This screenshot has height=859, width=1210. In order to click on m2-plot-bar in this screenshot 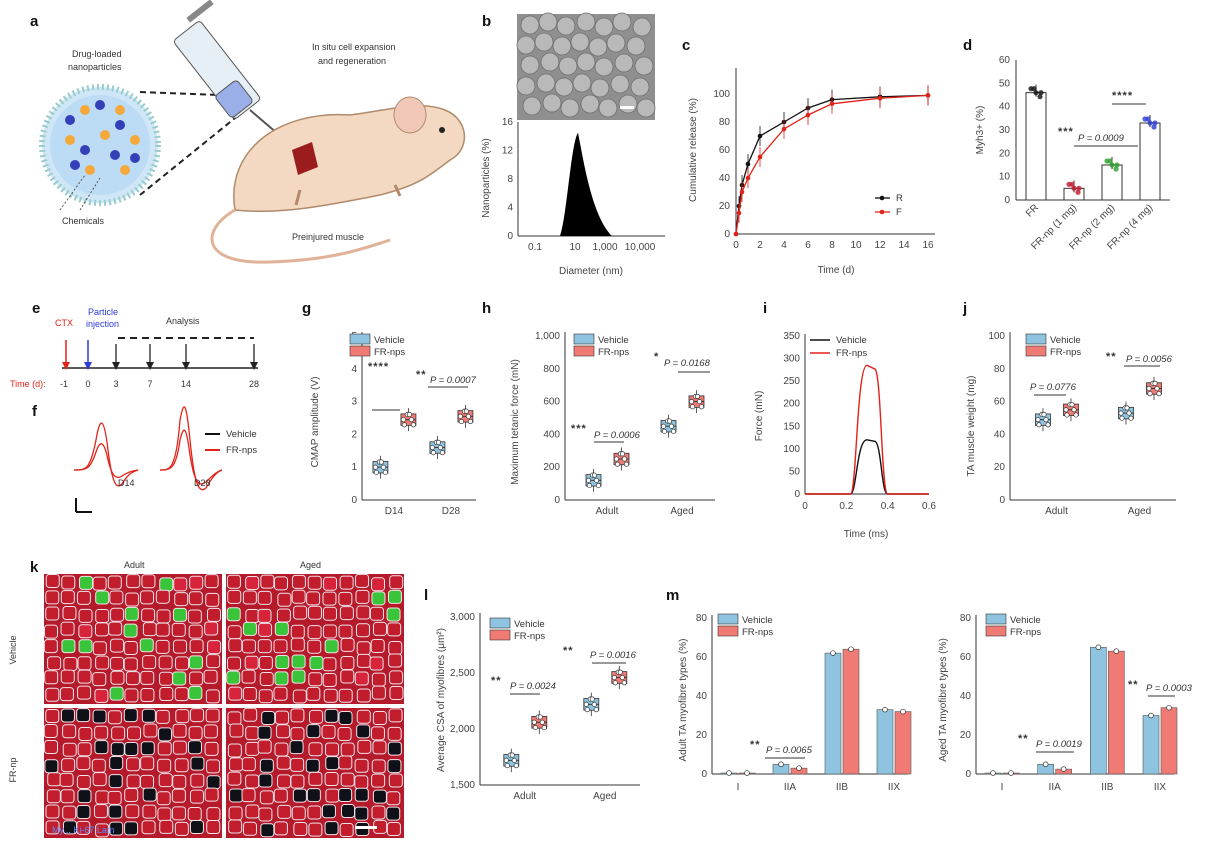, I will do `click(1098, 710)`.